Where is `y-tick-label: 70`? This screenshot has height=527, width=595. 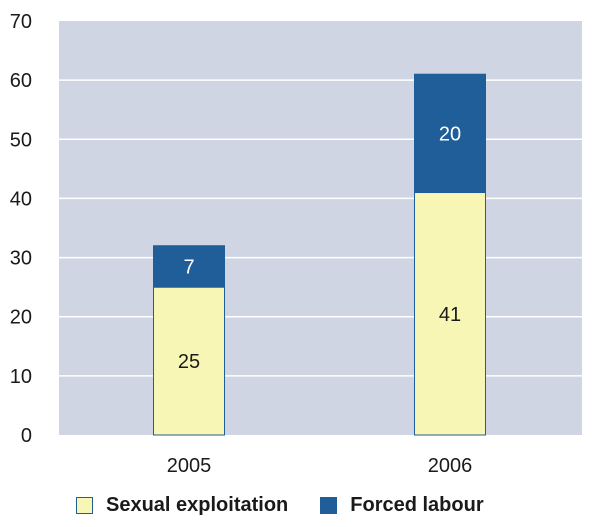
y-tick-label: 70 is located at coordinates (21, 22).